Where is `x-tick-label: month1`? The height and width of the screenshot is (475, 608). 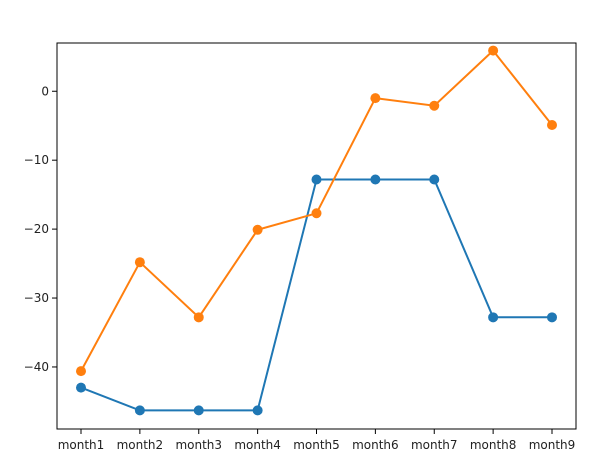
x-tick-label: month1 is located at coordinates (81, 445).